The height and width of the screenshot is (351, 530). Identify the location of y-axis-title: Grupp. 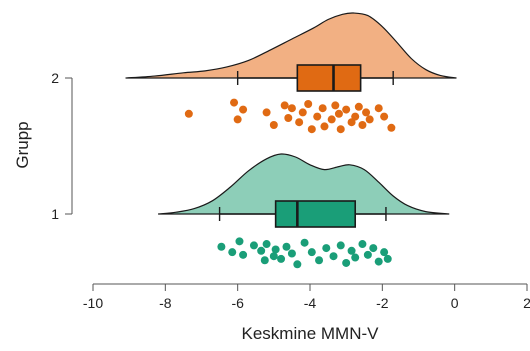
(22, 144).